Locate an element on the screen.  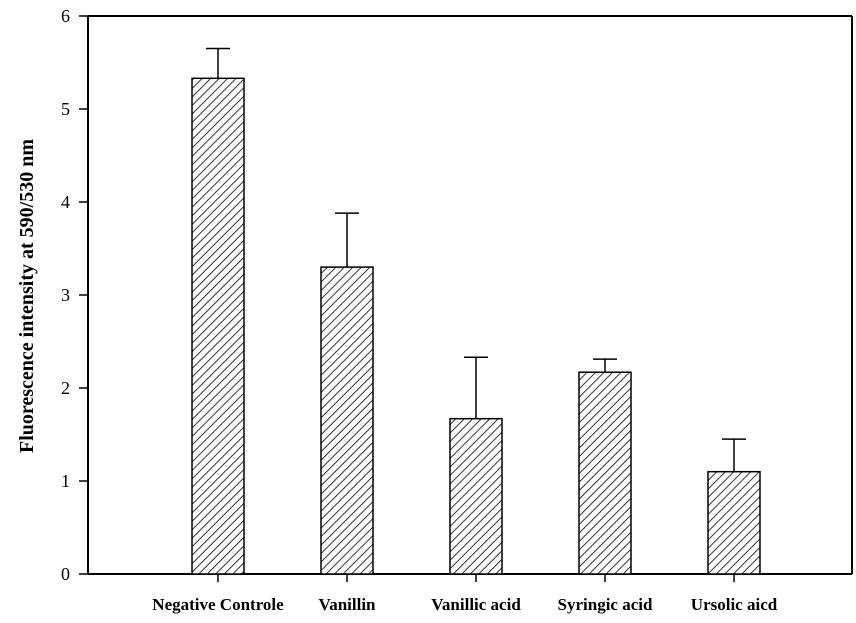
x-tick-label: Vanillic acid is located at coordinates (476, 604).